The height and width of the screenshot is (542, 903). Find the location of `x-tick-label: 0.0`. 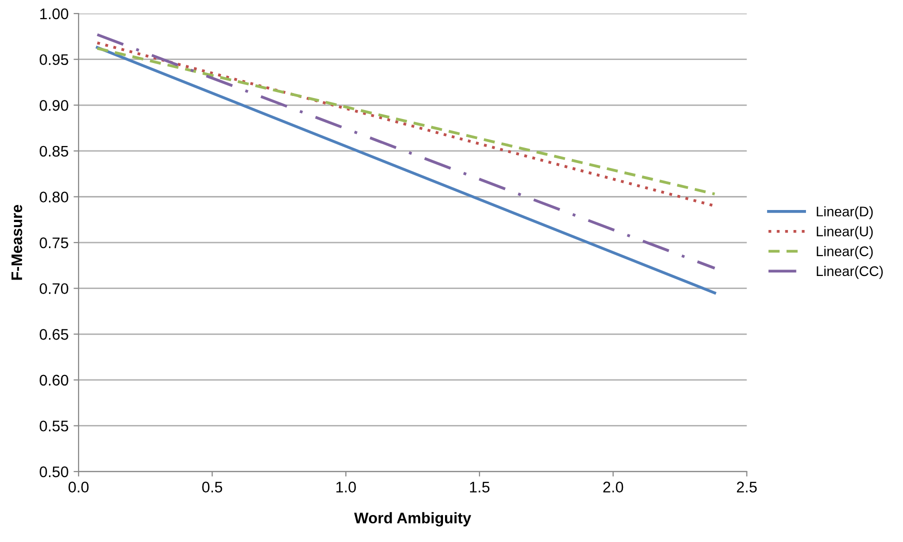

x-tick-label: 0.0 is located at coordinates (78, 487).